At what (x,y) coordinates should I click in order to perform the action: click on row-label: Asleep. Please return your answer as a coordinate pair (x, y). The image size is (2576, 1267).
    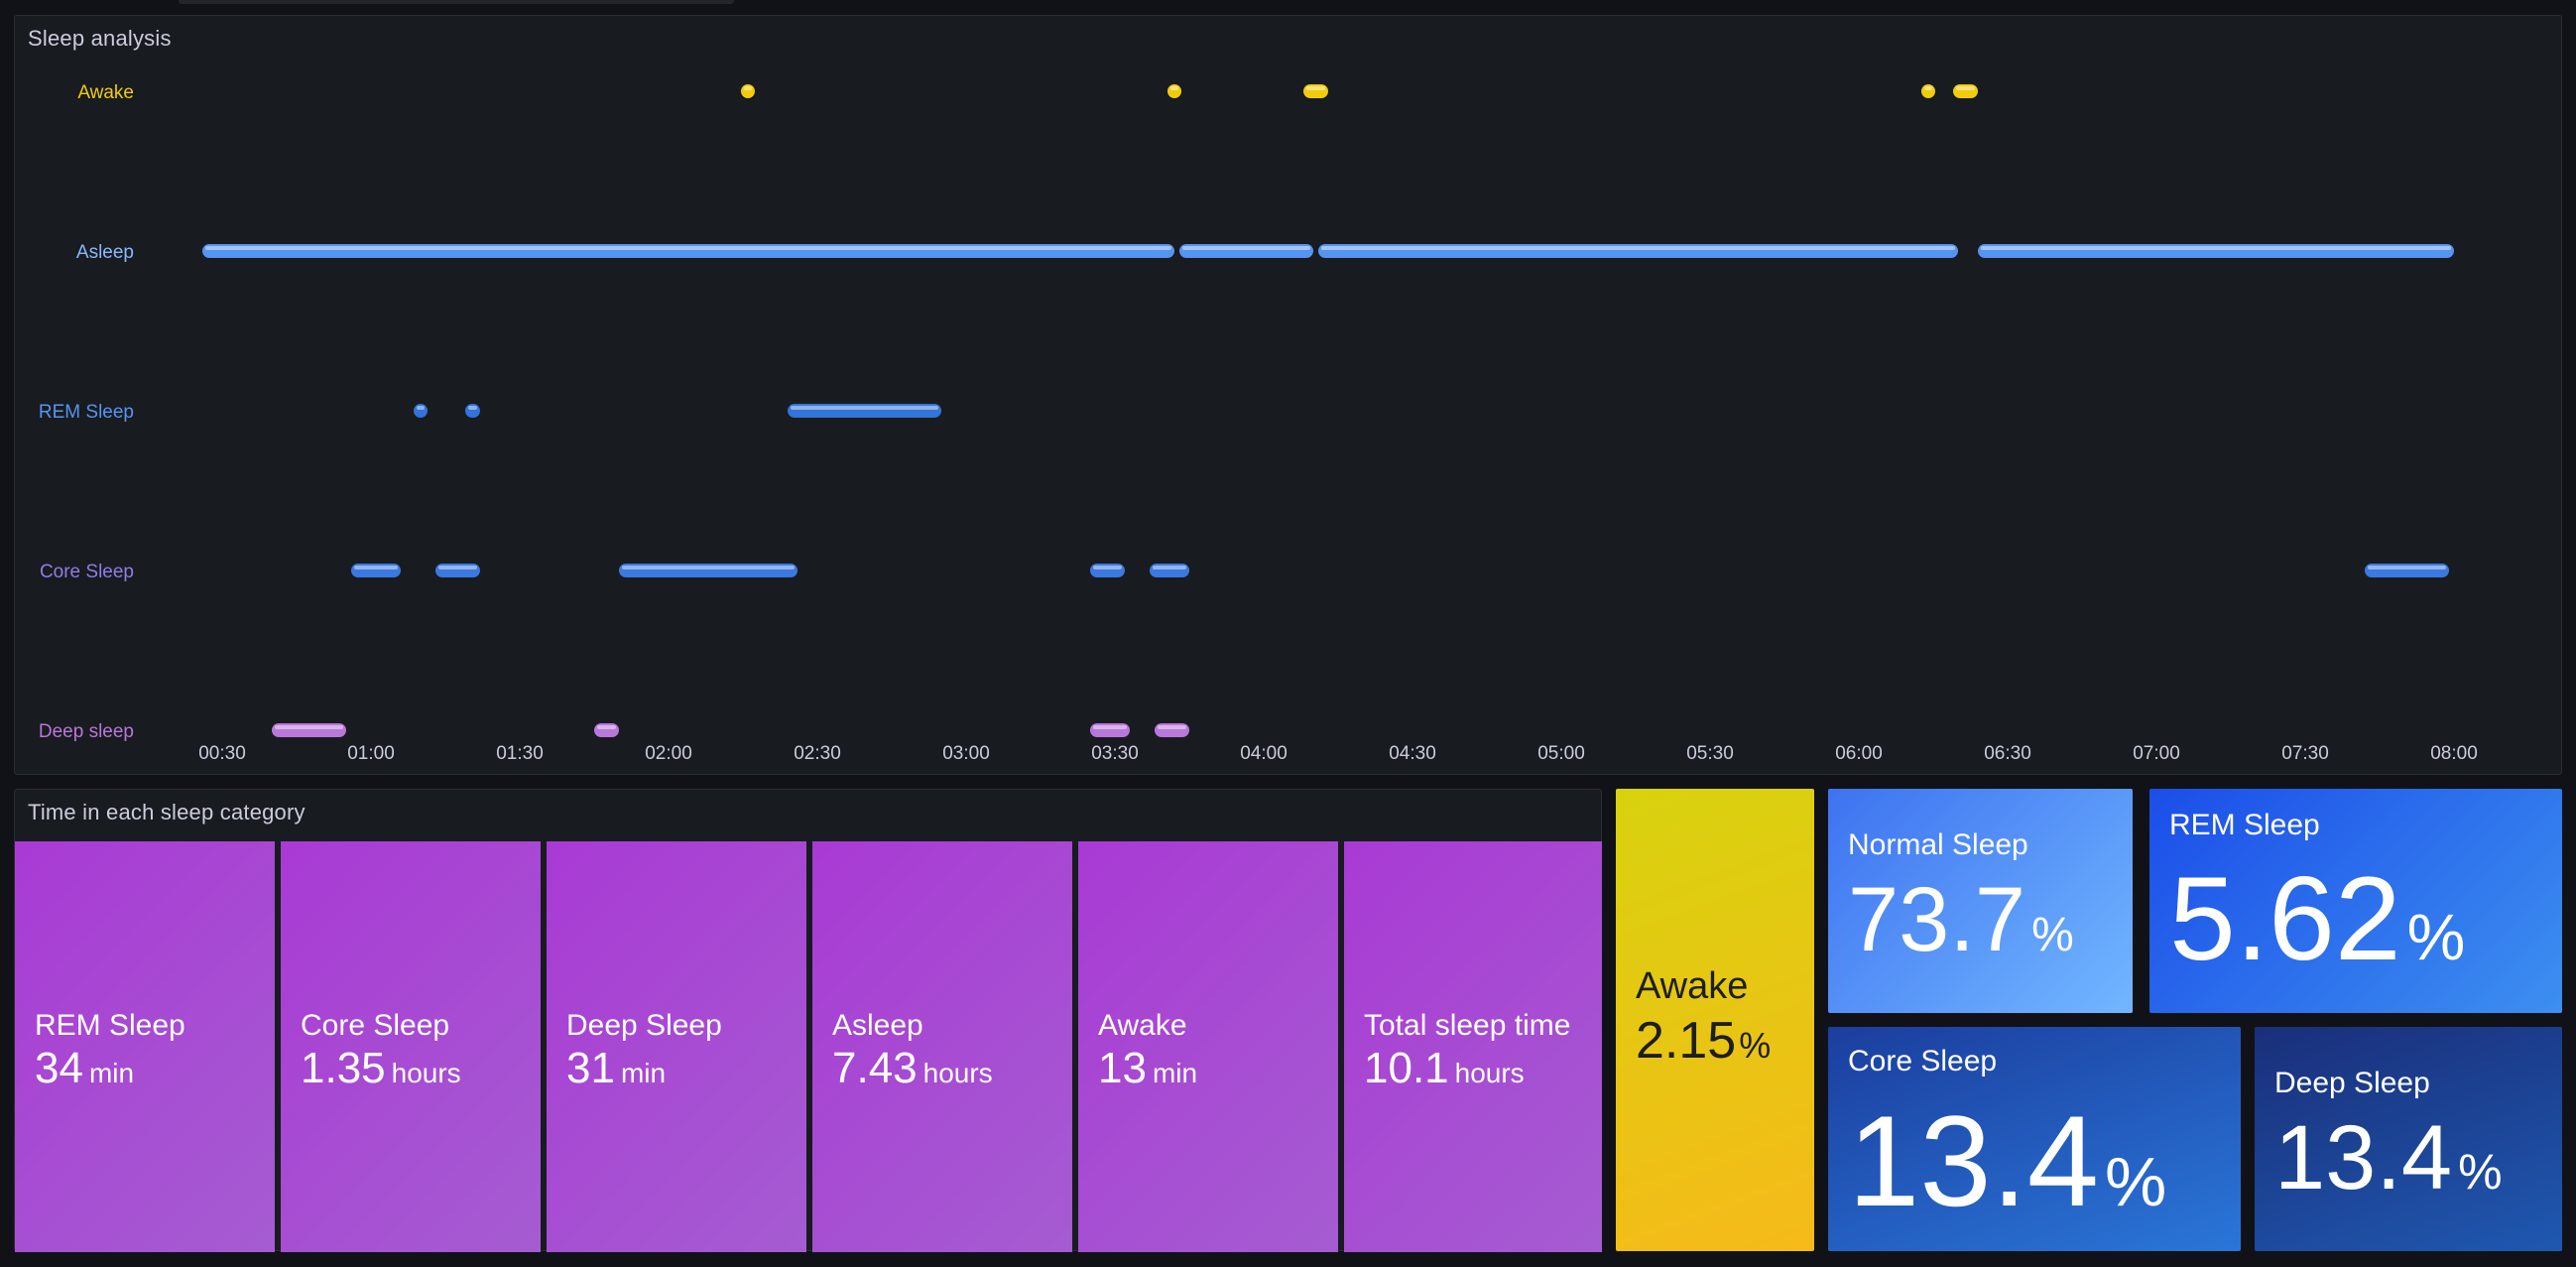
    Looking at the image, I should click on (105, 253).